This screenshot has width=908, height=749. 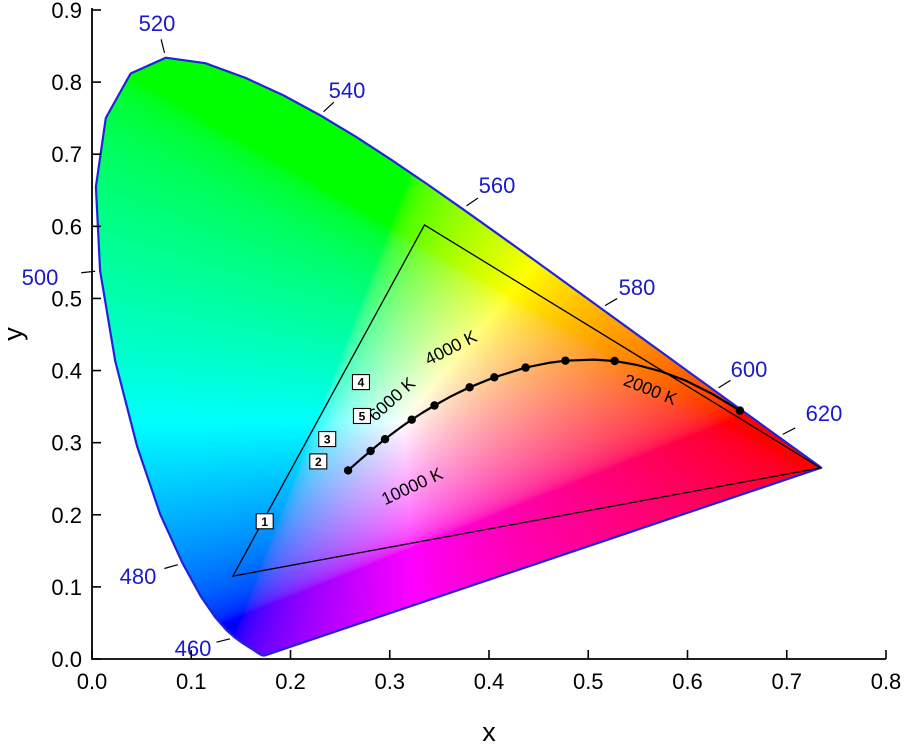 What do you see at coordinates (138, 576) in the screenshot?
I see `wavelength-label-480: 480` at bounding box center [138, 576].